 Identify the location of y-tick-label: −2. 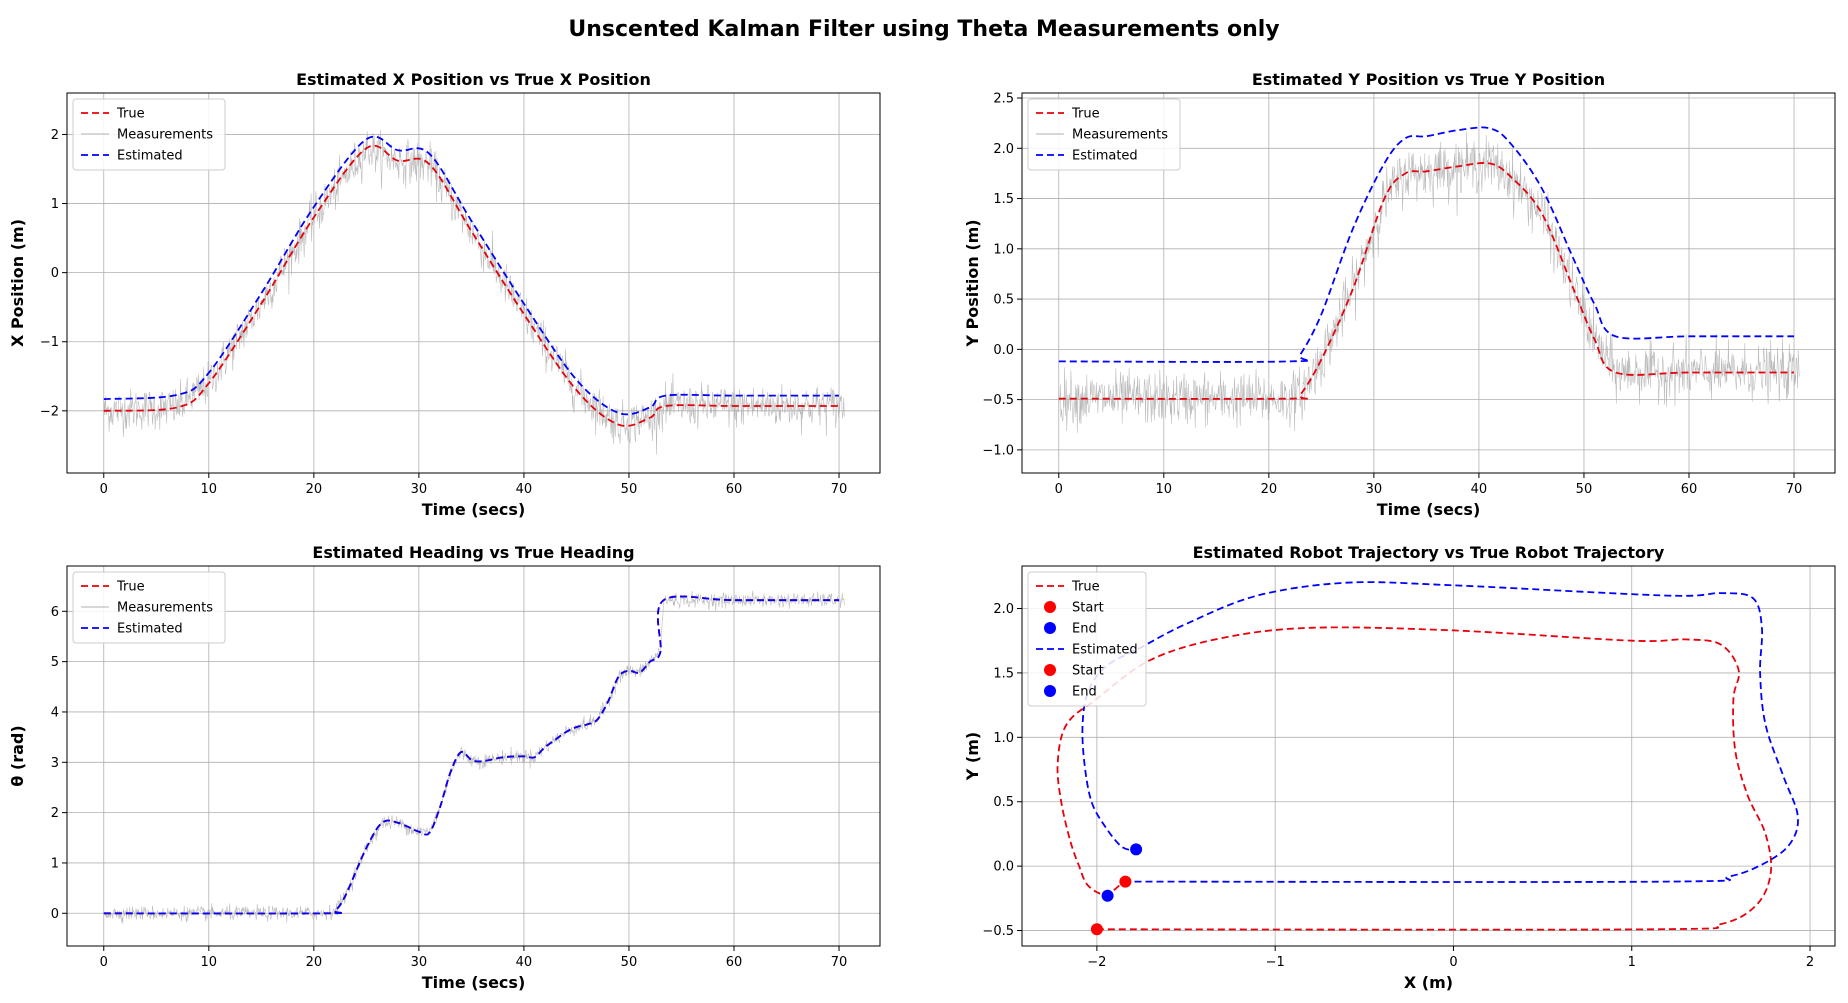
(49, 411).